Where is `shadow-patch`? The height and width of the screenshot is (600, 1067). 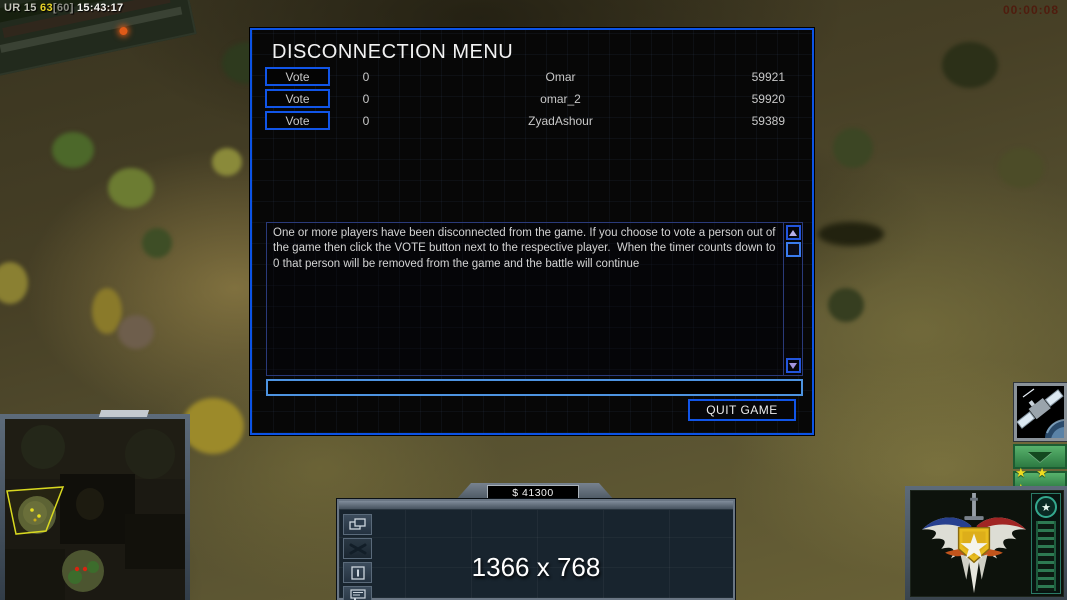 shadow-patch is located at coordinates (851, 234).